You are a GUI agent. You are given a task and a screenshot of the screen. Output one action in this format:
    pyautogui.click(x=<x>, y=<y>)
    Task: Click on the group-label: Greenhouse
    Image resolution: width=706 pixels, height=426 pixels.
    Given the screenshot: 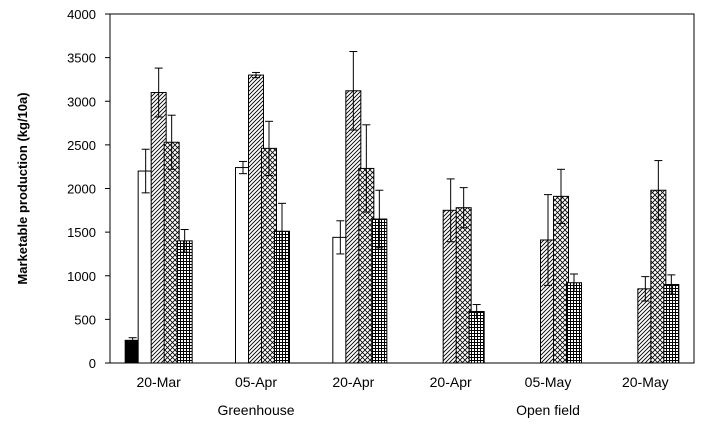 What is the action you would take?
    pyautogui.click(x=255, y=410)
    